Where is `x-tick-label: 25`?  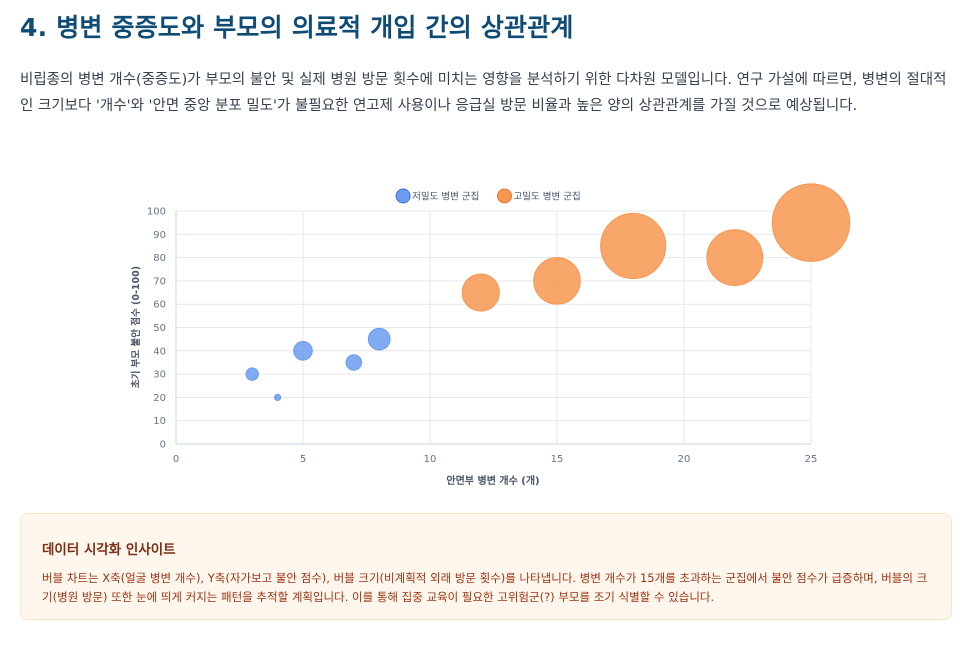
x-tick-label: 25 is located at coordinates (811, 459).